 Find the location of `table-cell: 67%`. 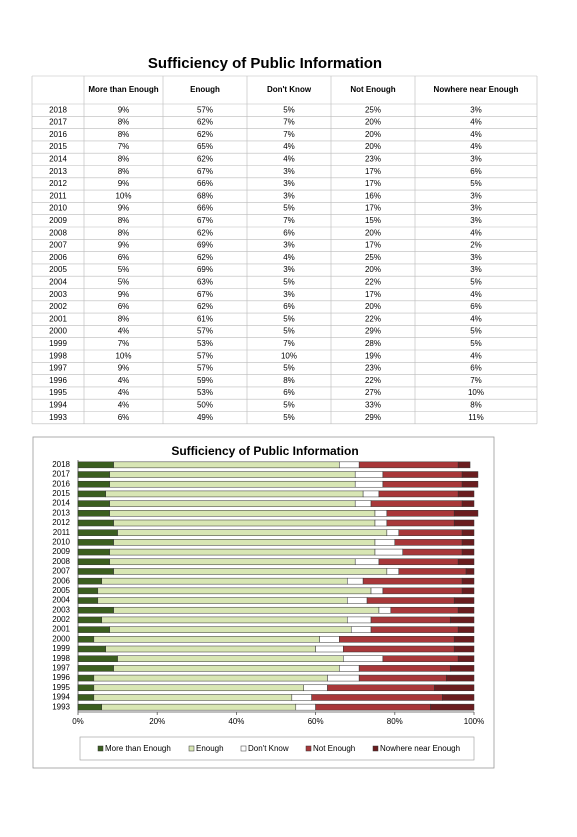

table-cell: 67% is located at coordinates (205, 294).